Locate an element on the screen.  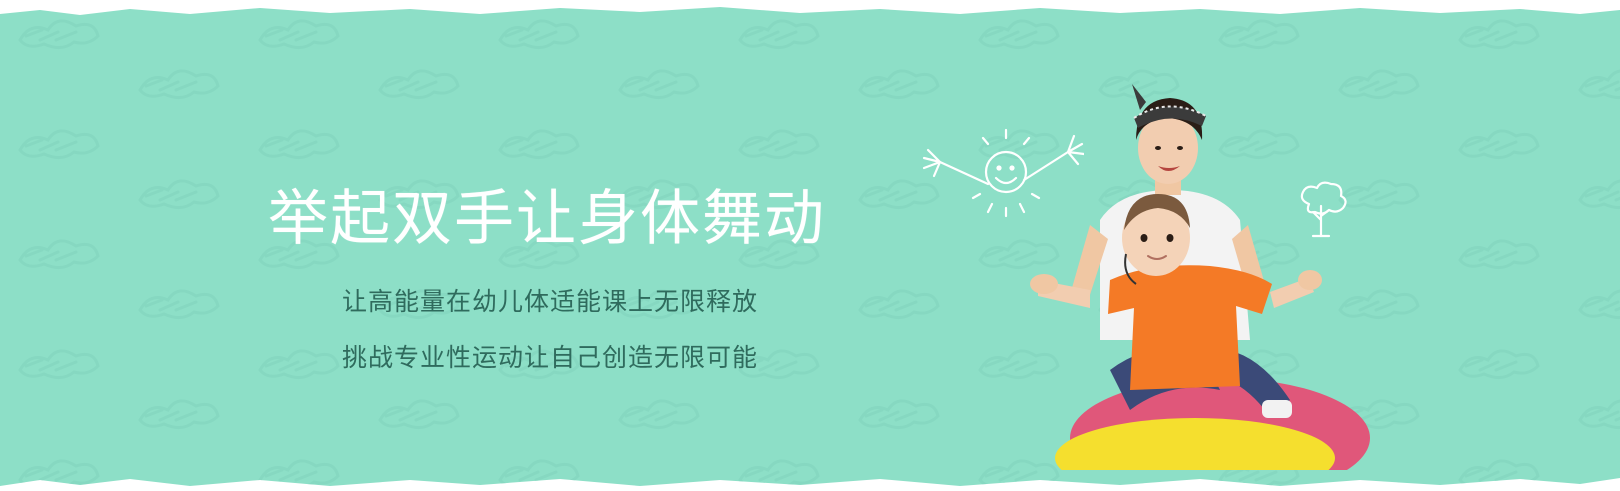
sun-face-icon is located at coordinates (1003, 173).